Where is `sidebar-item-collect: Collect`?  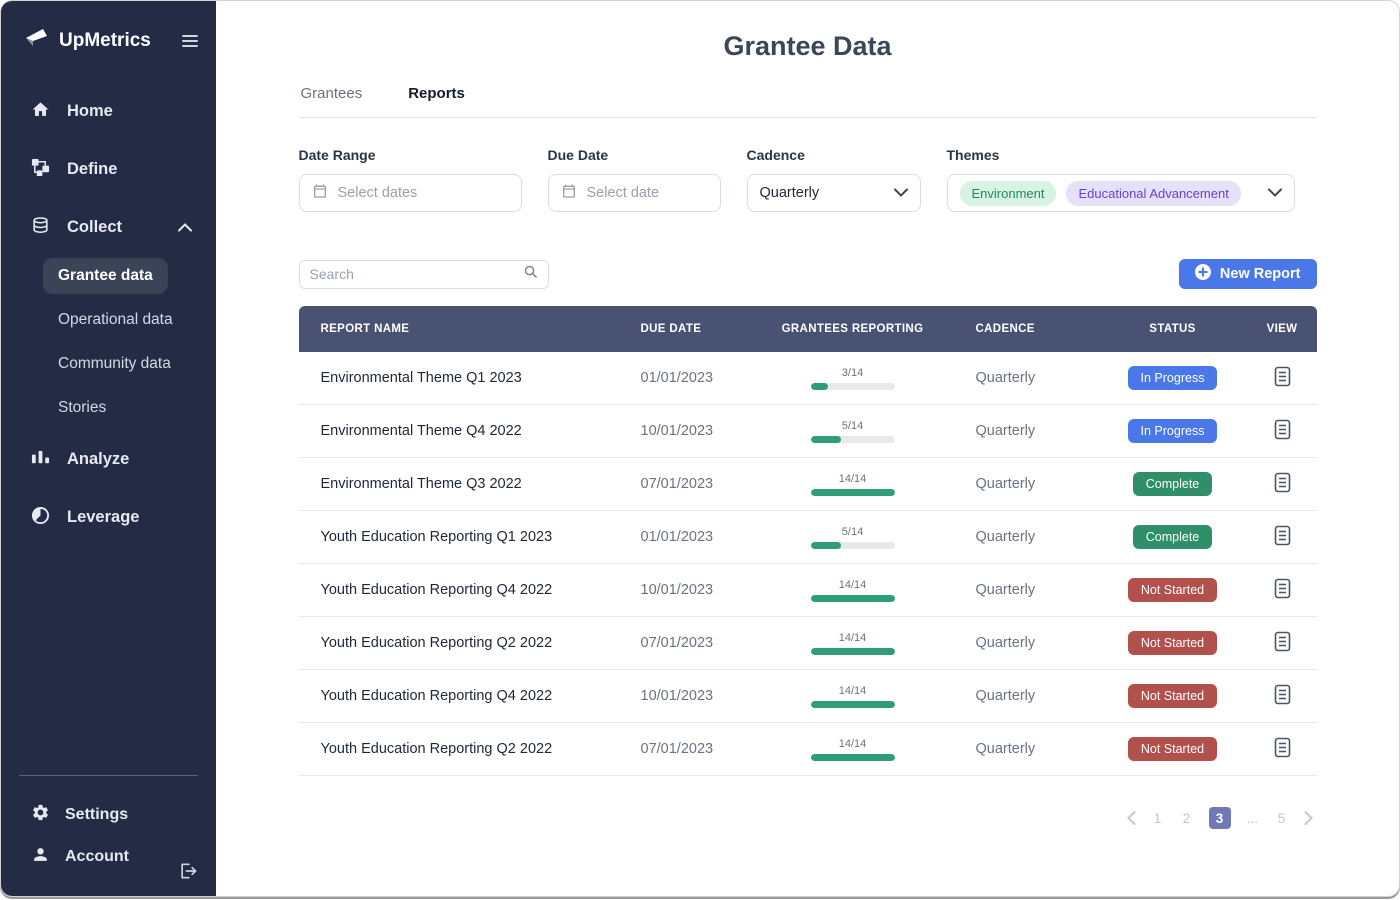 sidebar-item-collect: Collect is located at coordinates (108, 227).